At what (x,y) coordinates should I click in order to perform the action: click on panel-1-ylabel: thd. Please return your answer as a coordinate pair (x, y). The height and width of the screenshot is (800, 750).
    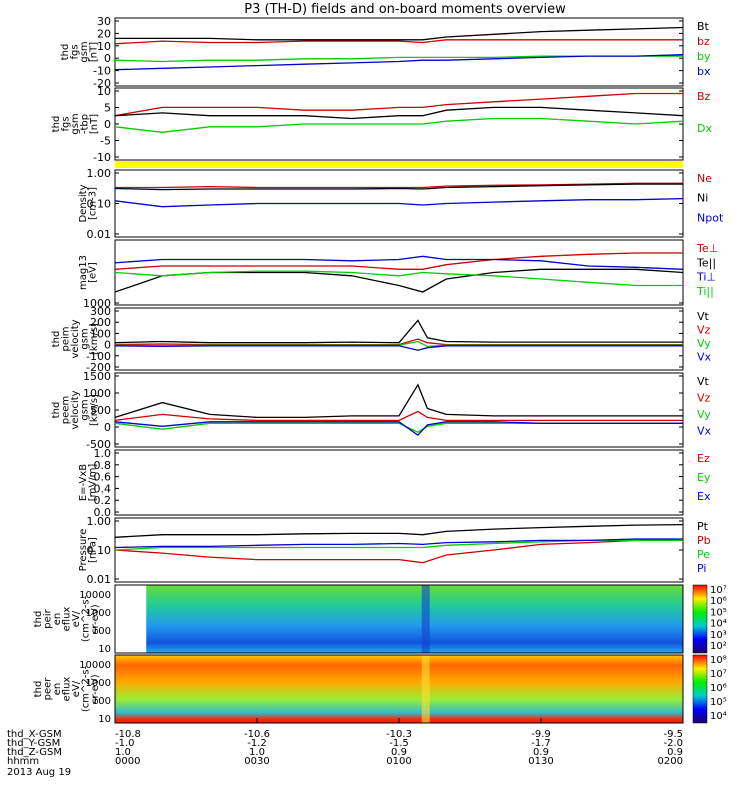
    Looking at the image, I should click on (65, 52).